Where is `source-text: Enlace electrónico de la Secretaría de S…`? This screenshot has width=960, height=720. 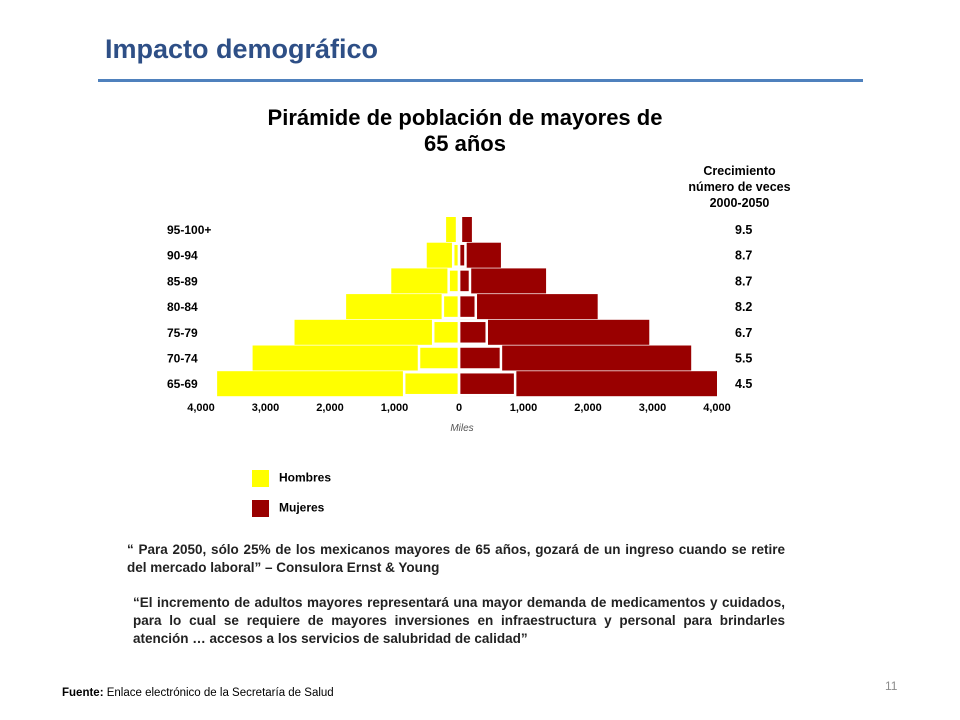
source-text: Enlace electrónico de la Secretaría de S… is located at coordinates (220, 693).